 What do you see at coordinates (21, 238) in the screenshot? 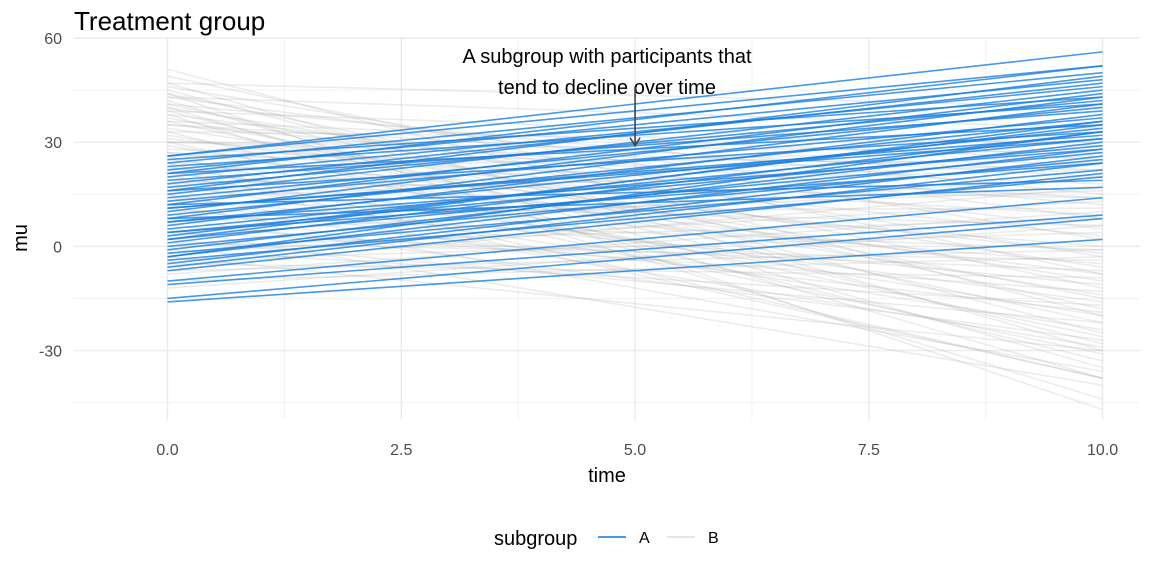
I see `y-axis-title: mu` at bounding box center [21, 238].